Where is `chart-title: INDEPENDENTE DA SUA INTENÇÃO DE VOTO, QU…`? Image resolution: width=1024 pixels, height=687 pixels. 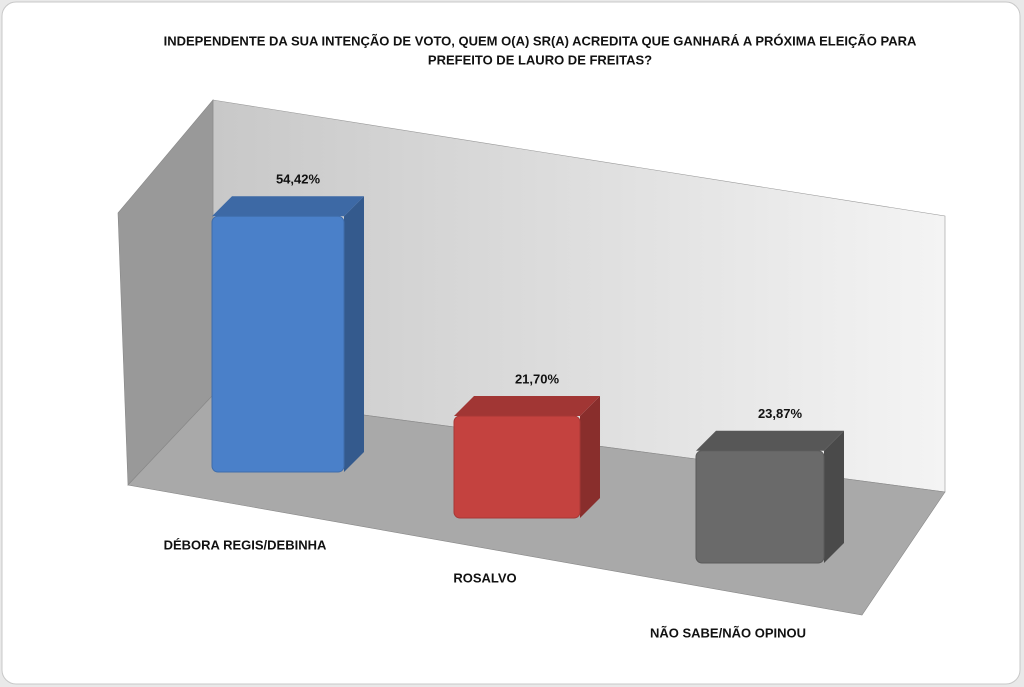 chart-title: INDEPENDENTE DA SUA INTENÇÃO DE VOTO, QU… is located at coordinates (540, 40).